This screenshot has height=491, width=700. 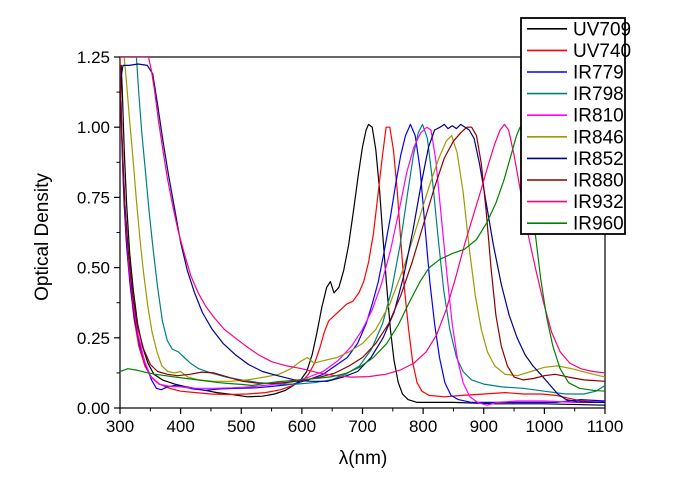 I want to click on legend-label: IR852, so click(x=598, y=159).